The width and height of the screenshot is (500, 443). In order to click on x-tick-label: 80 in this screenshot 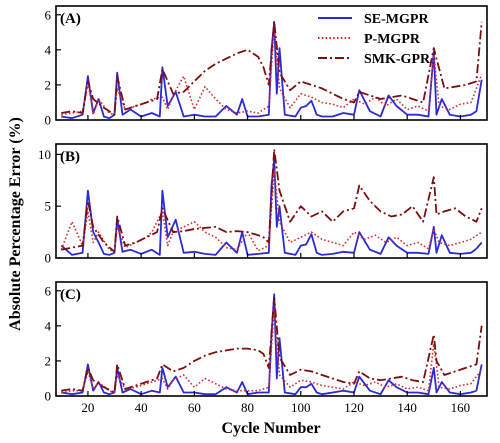, I will do `click(247, 407)`.